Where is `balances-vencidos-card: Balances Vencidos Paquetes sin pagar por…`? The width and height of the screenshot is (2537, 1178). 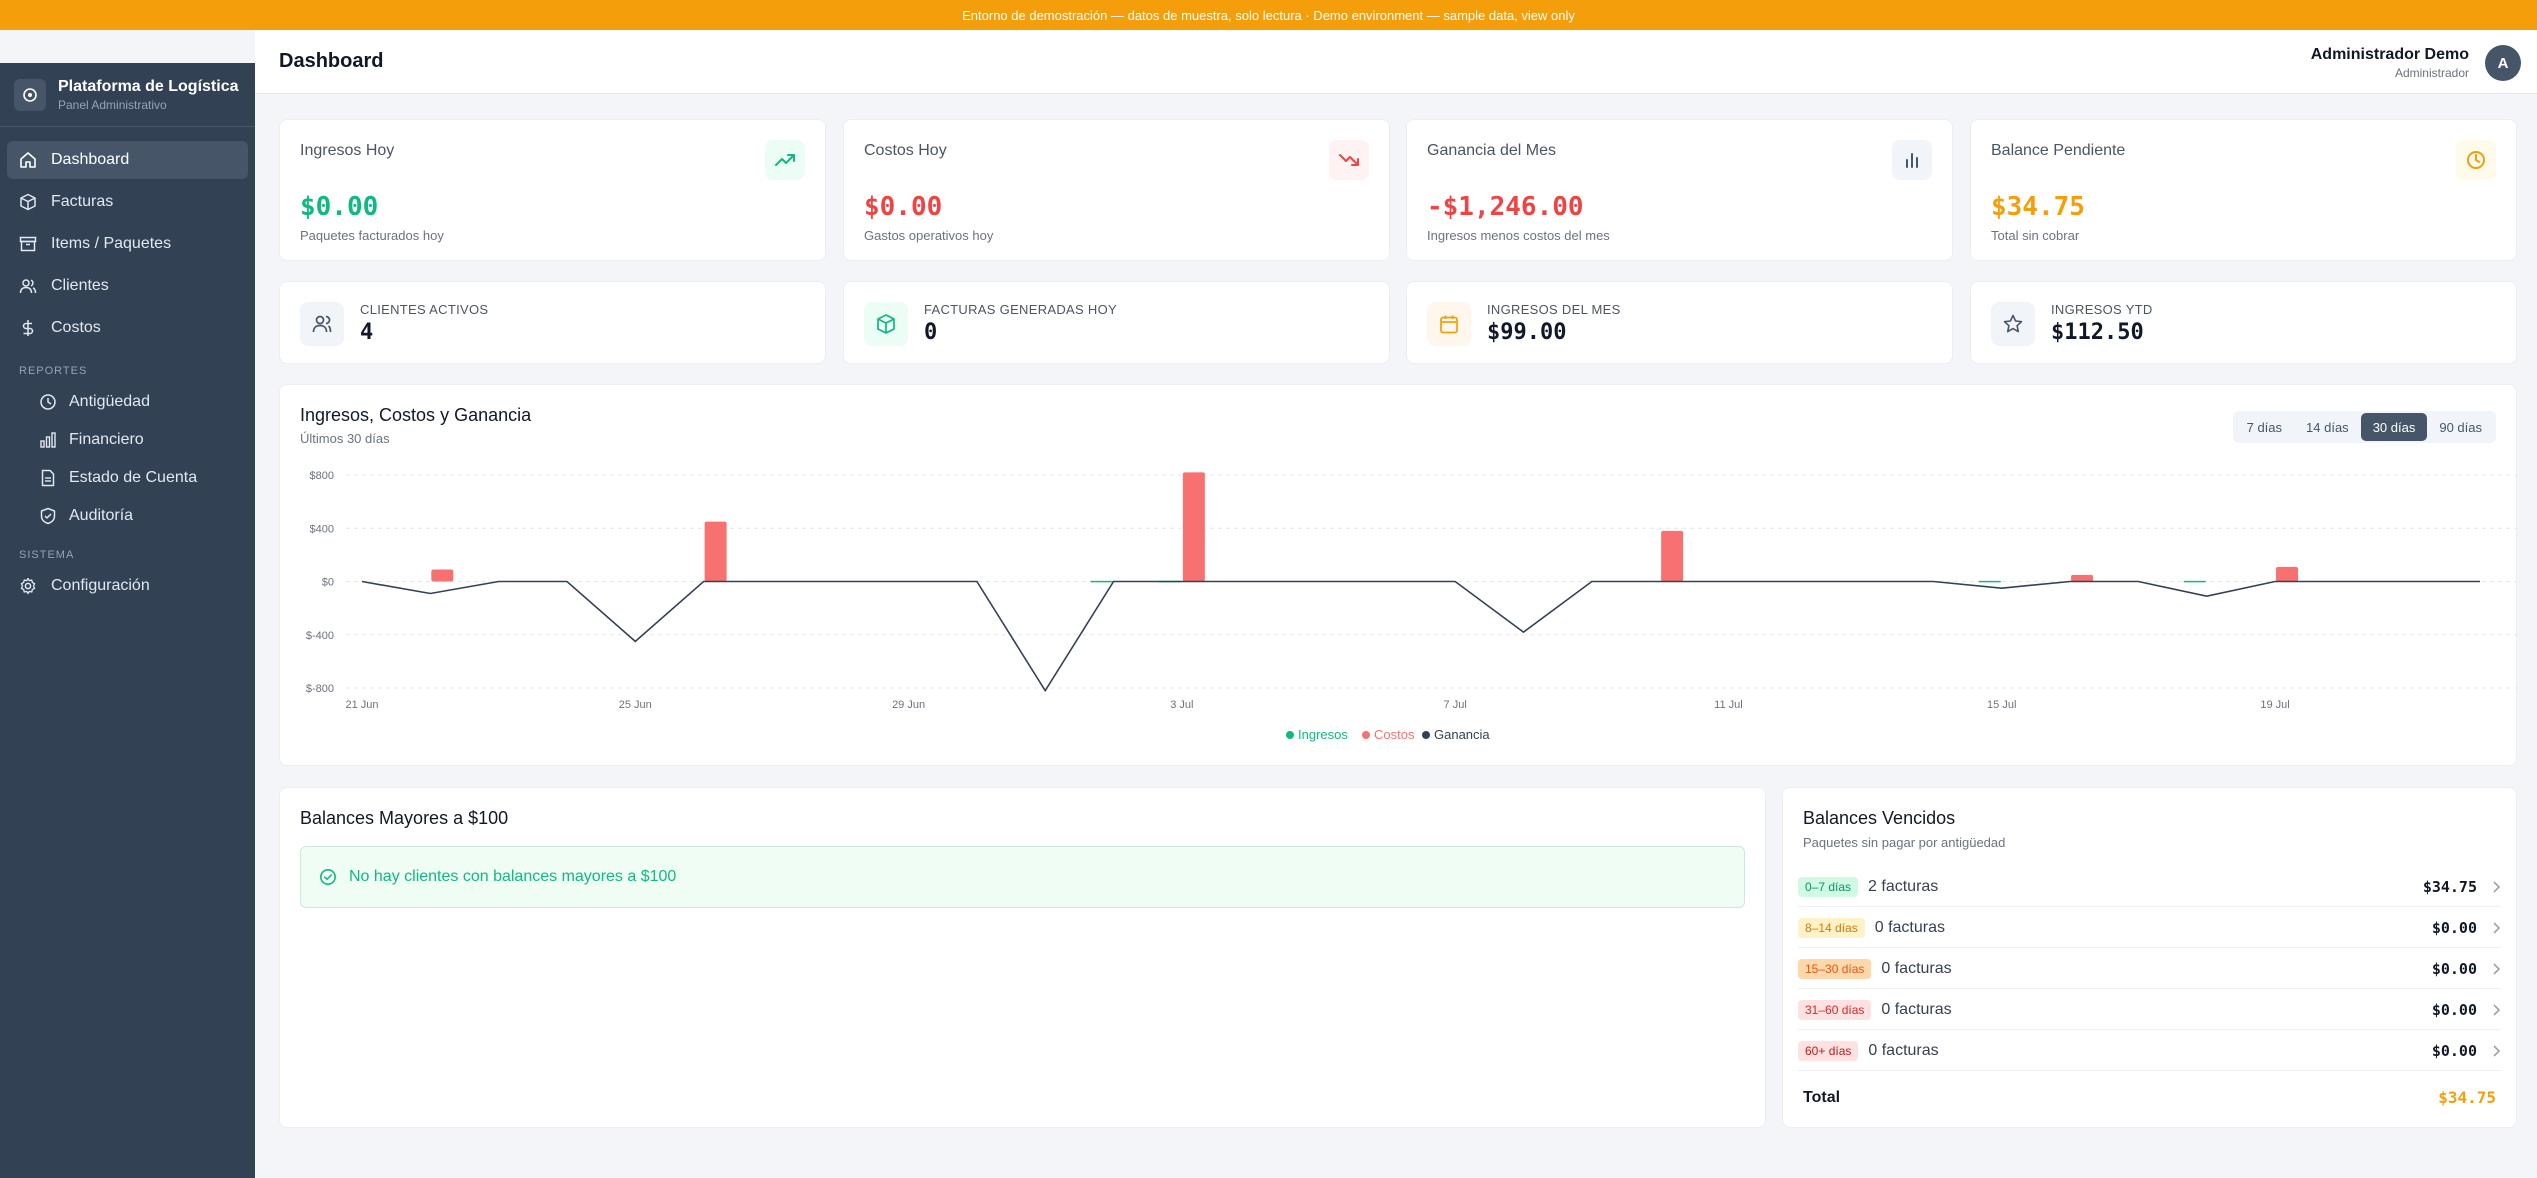
balances-vencidos-card: Balances Vencidos Paquetes sin pagar por… is located at coordinates (2149, 957).